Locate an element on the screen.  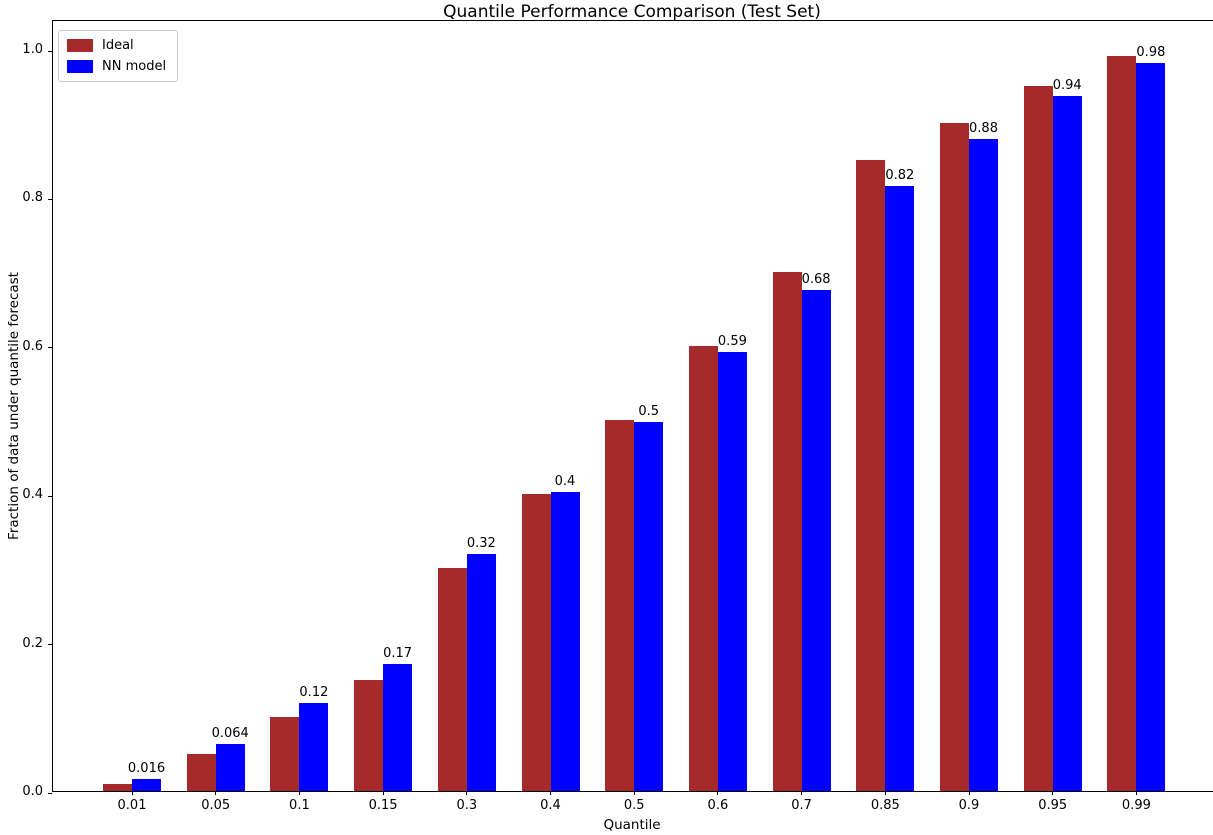
legend-item-ideal: Ideal is located at coordinates (116, 45).